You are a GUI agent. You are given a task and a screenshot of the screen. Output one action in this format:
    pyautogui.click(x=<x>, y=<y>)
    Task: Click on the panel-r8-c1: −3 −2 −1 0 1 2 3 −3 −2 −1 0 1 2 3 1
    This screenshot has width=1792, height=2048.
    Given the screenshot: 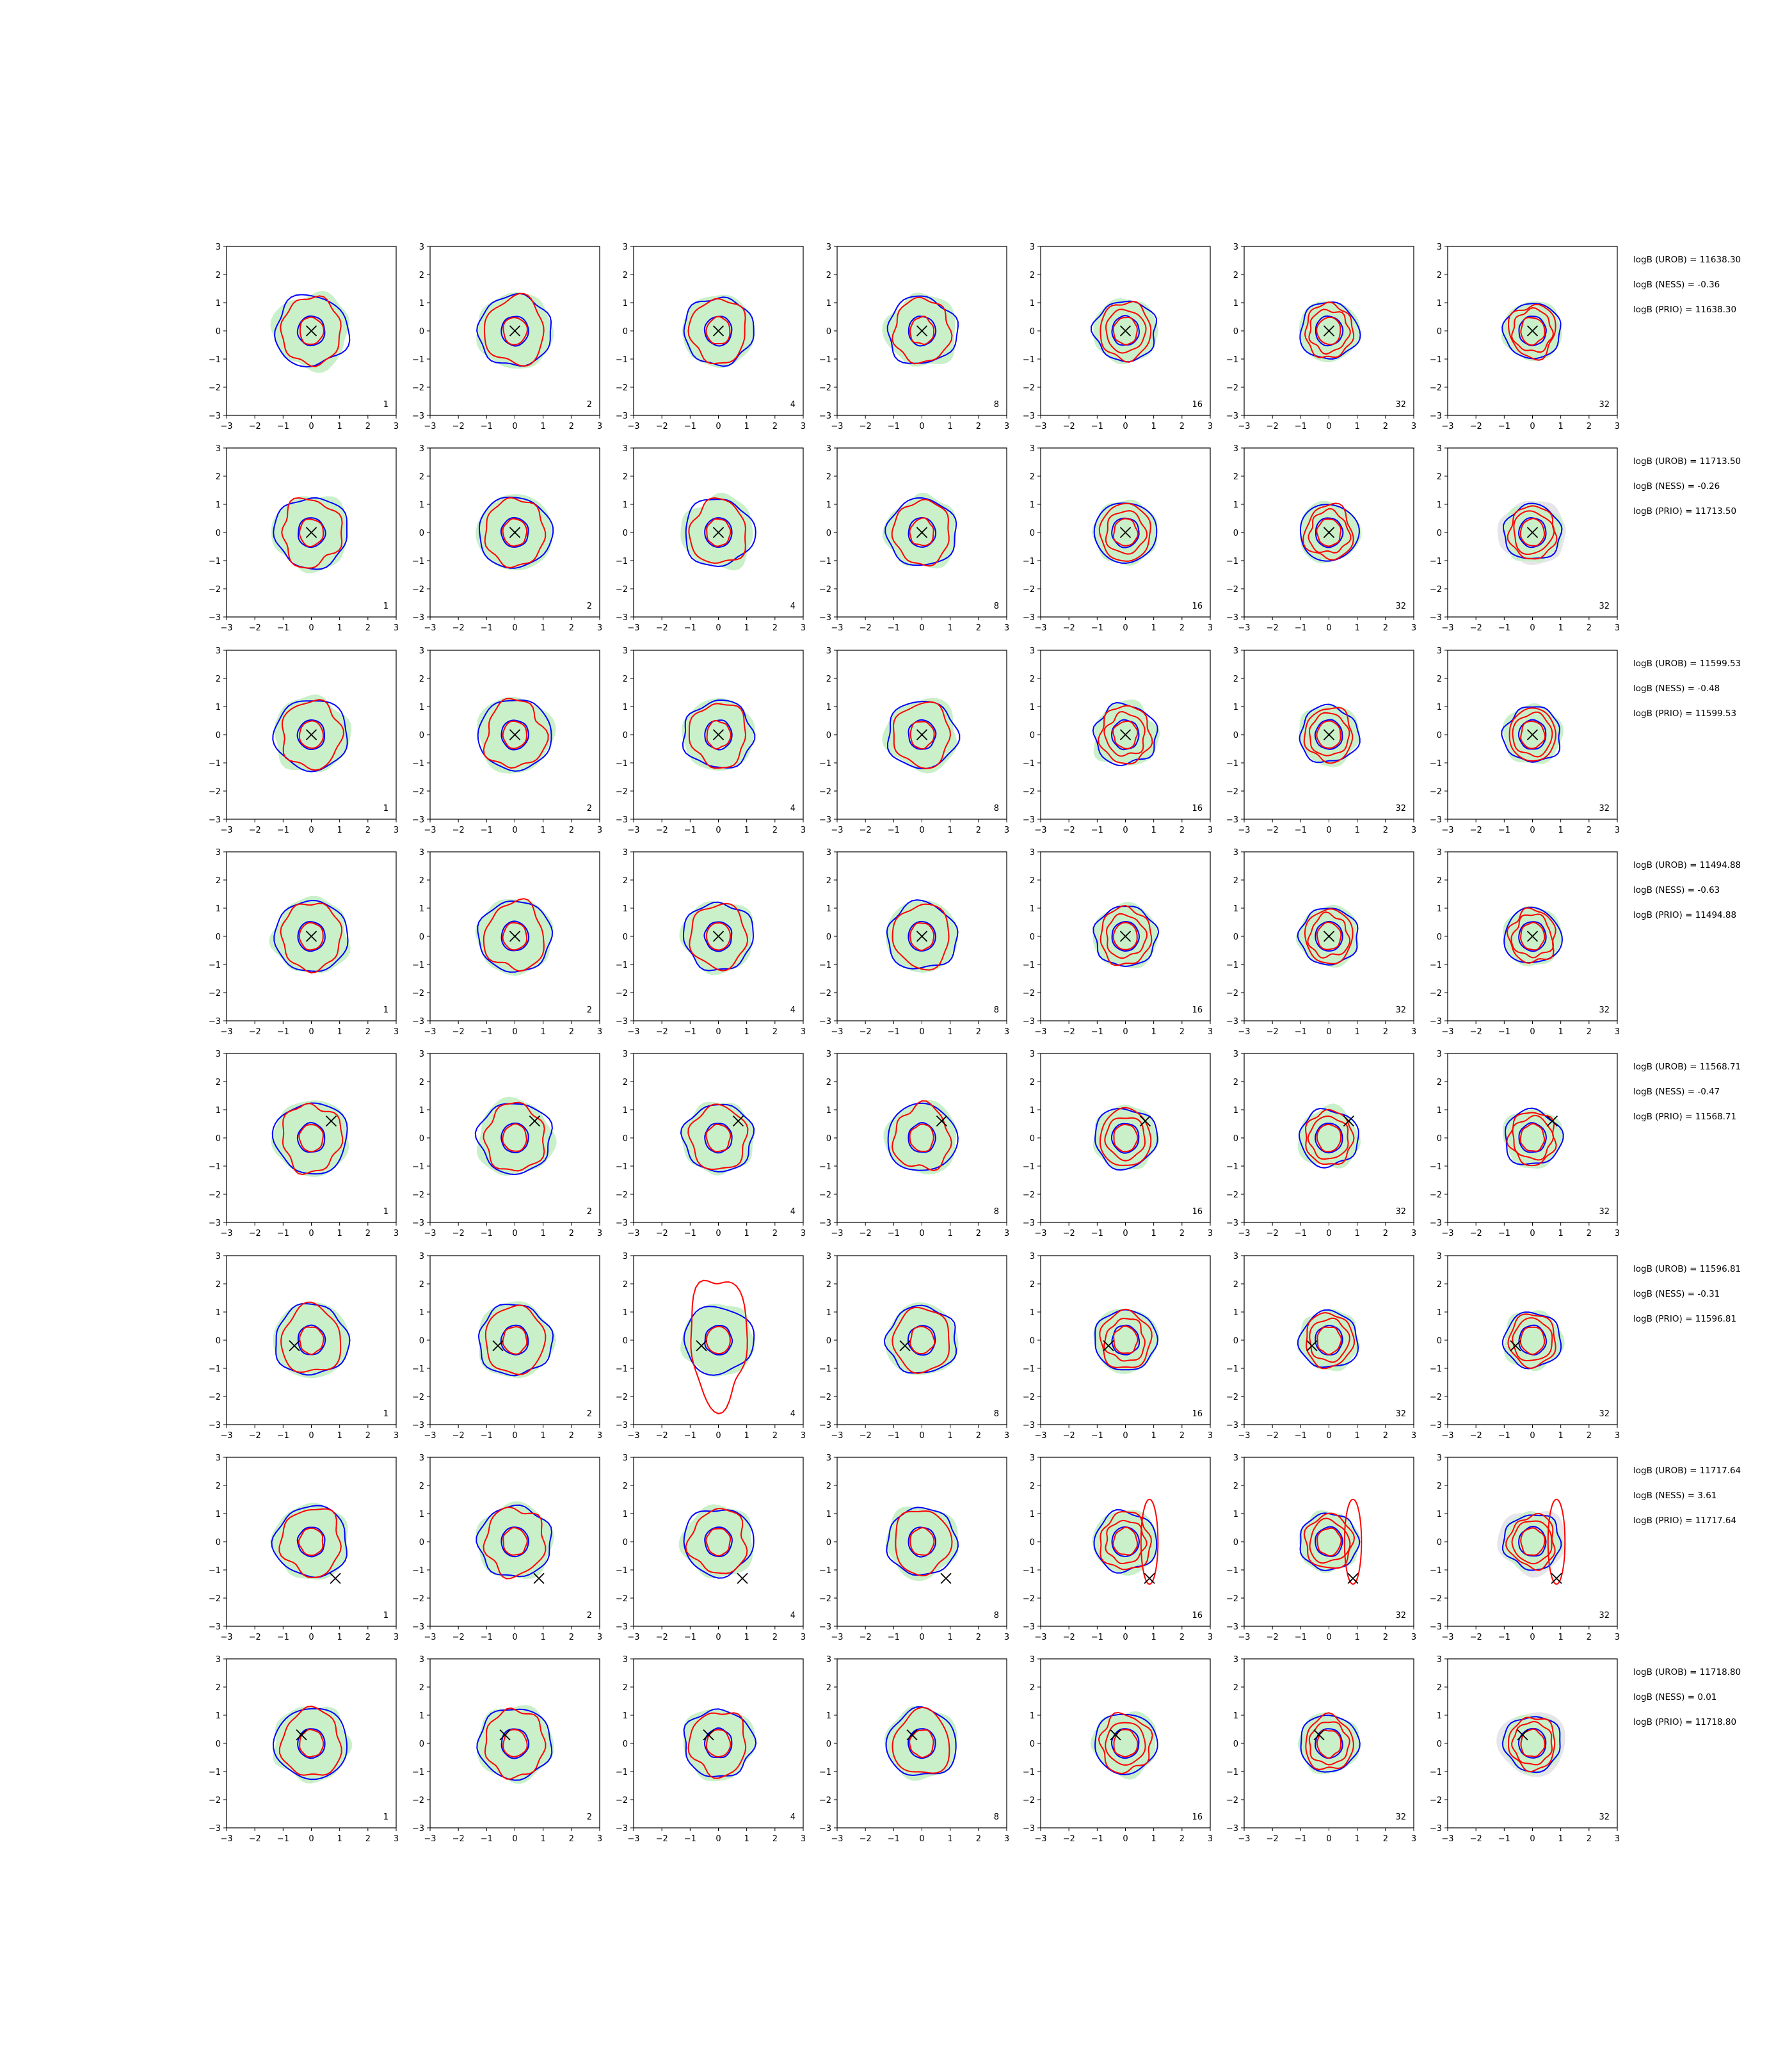 What is the action you would take?
    pyautogui.click(x=304, y=1749)
    